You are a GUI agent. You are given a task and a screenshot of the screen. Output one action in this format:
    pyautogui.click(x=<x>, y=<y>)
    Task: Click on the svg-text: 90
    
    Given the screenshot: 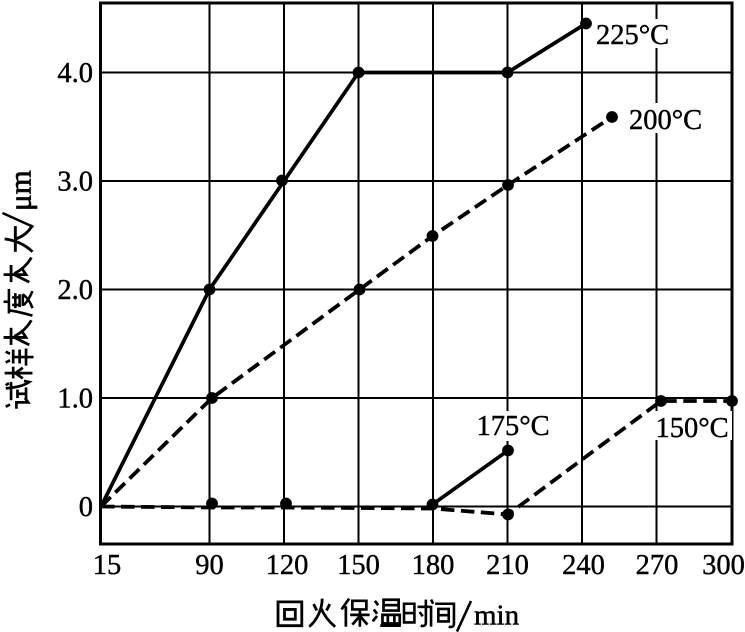 What is the action you would take?
    pyautogui.click(x=209, y=565)
    